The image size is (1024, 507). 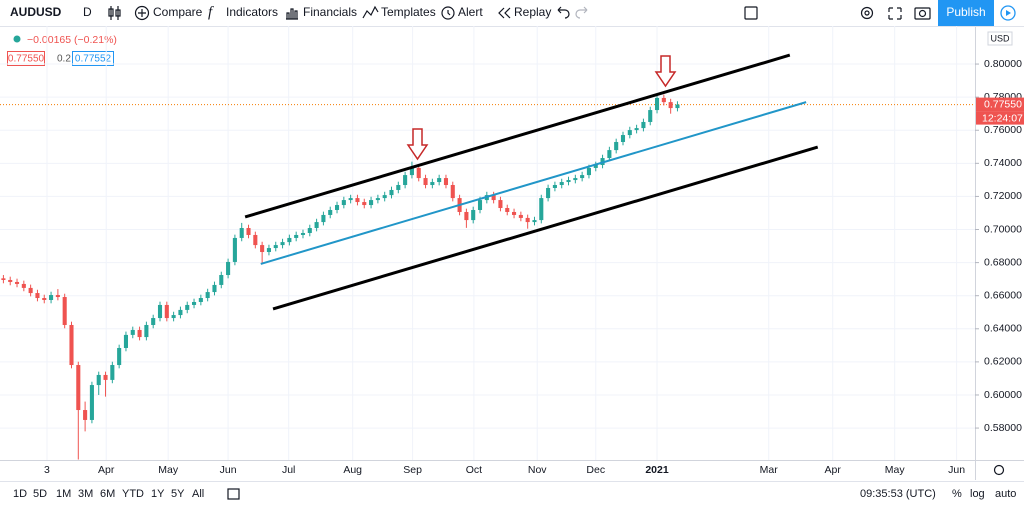 What do you see at coordinates (751, 13) in the screenshot?
I see `layout-icon` at bounding box center [751, 13].